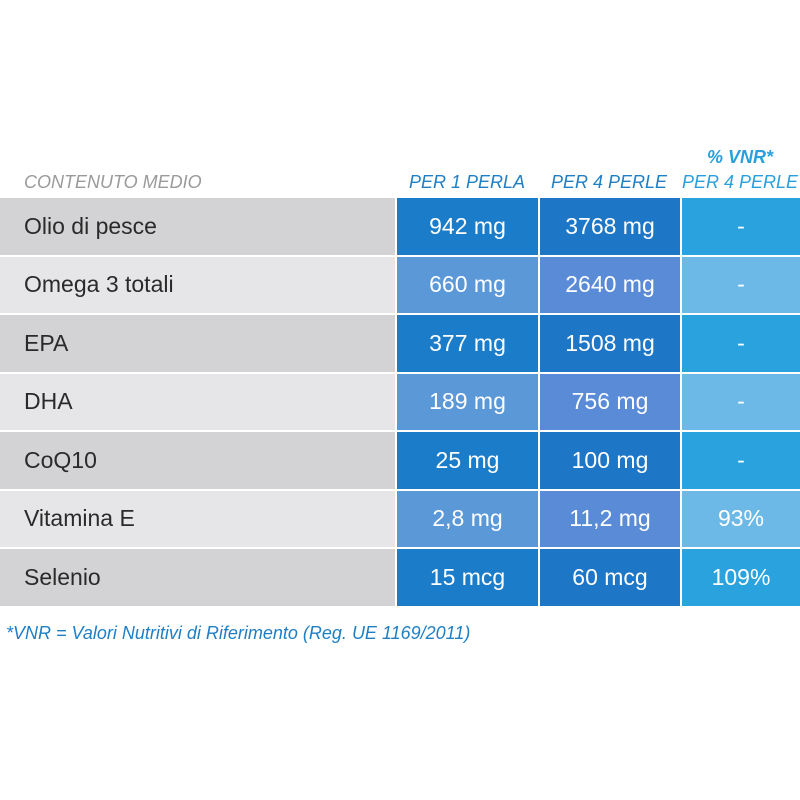  What do you see at coordinates (113, 182) in the screenshot?
I see `header-label: CONTENUTO MEDIO` at bounding box center [113, 182].